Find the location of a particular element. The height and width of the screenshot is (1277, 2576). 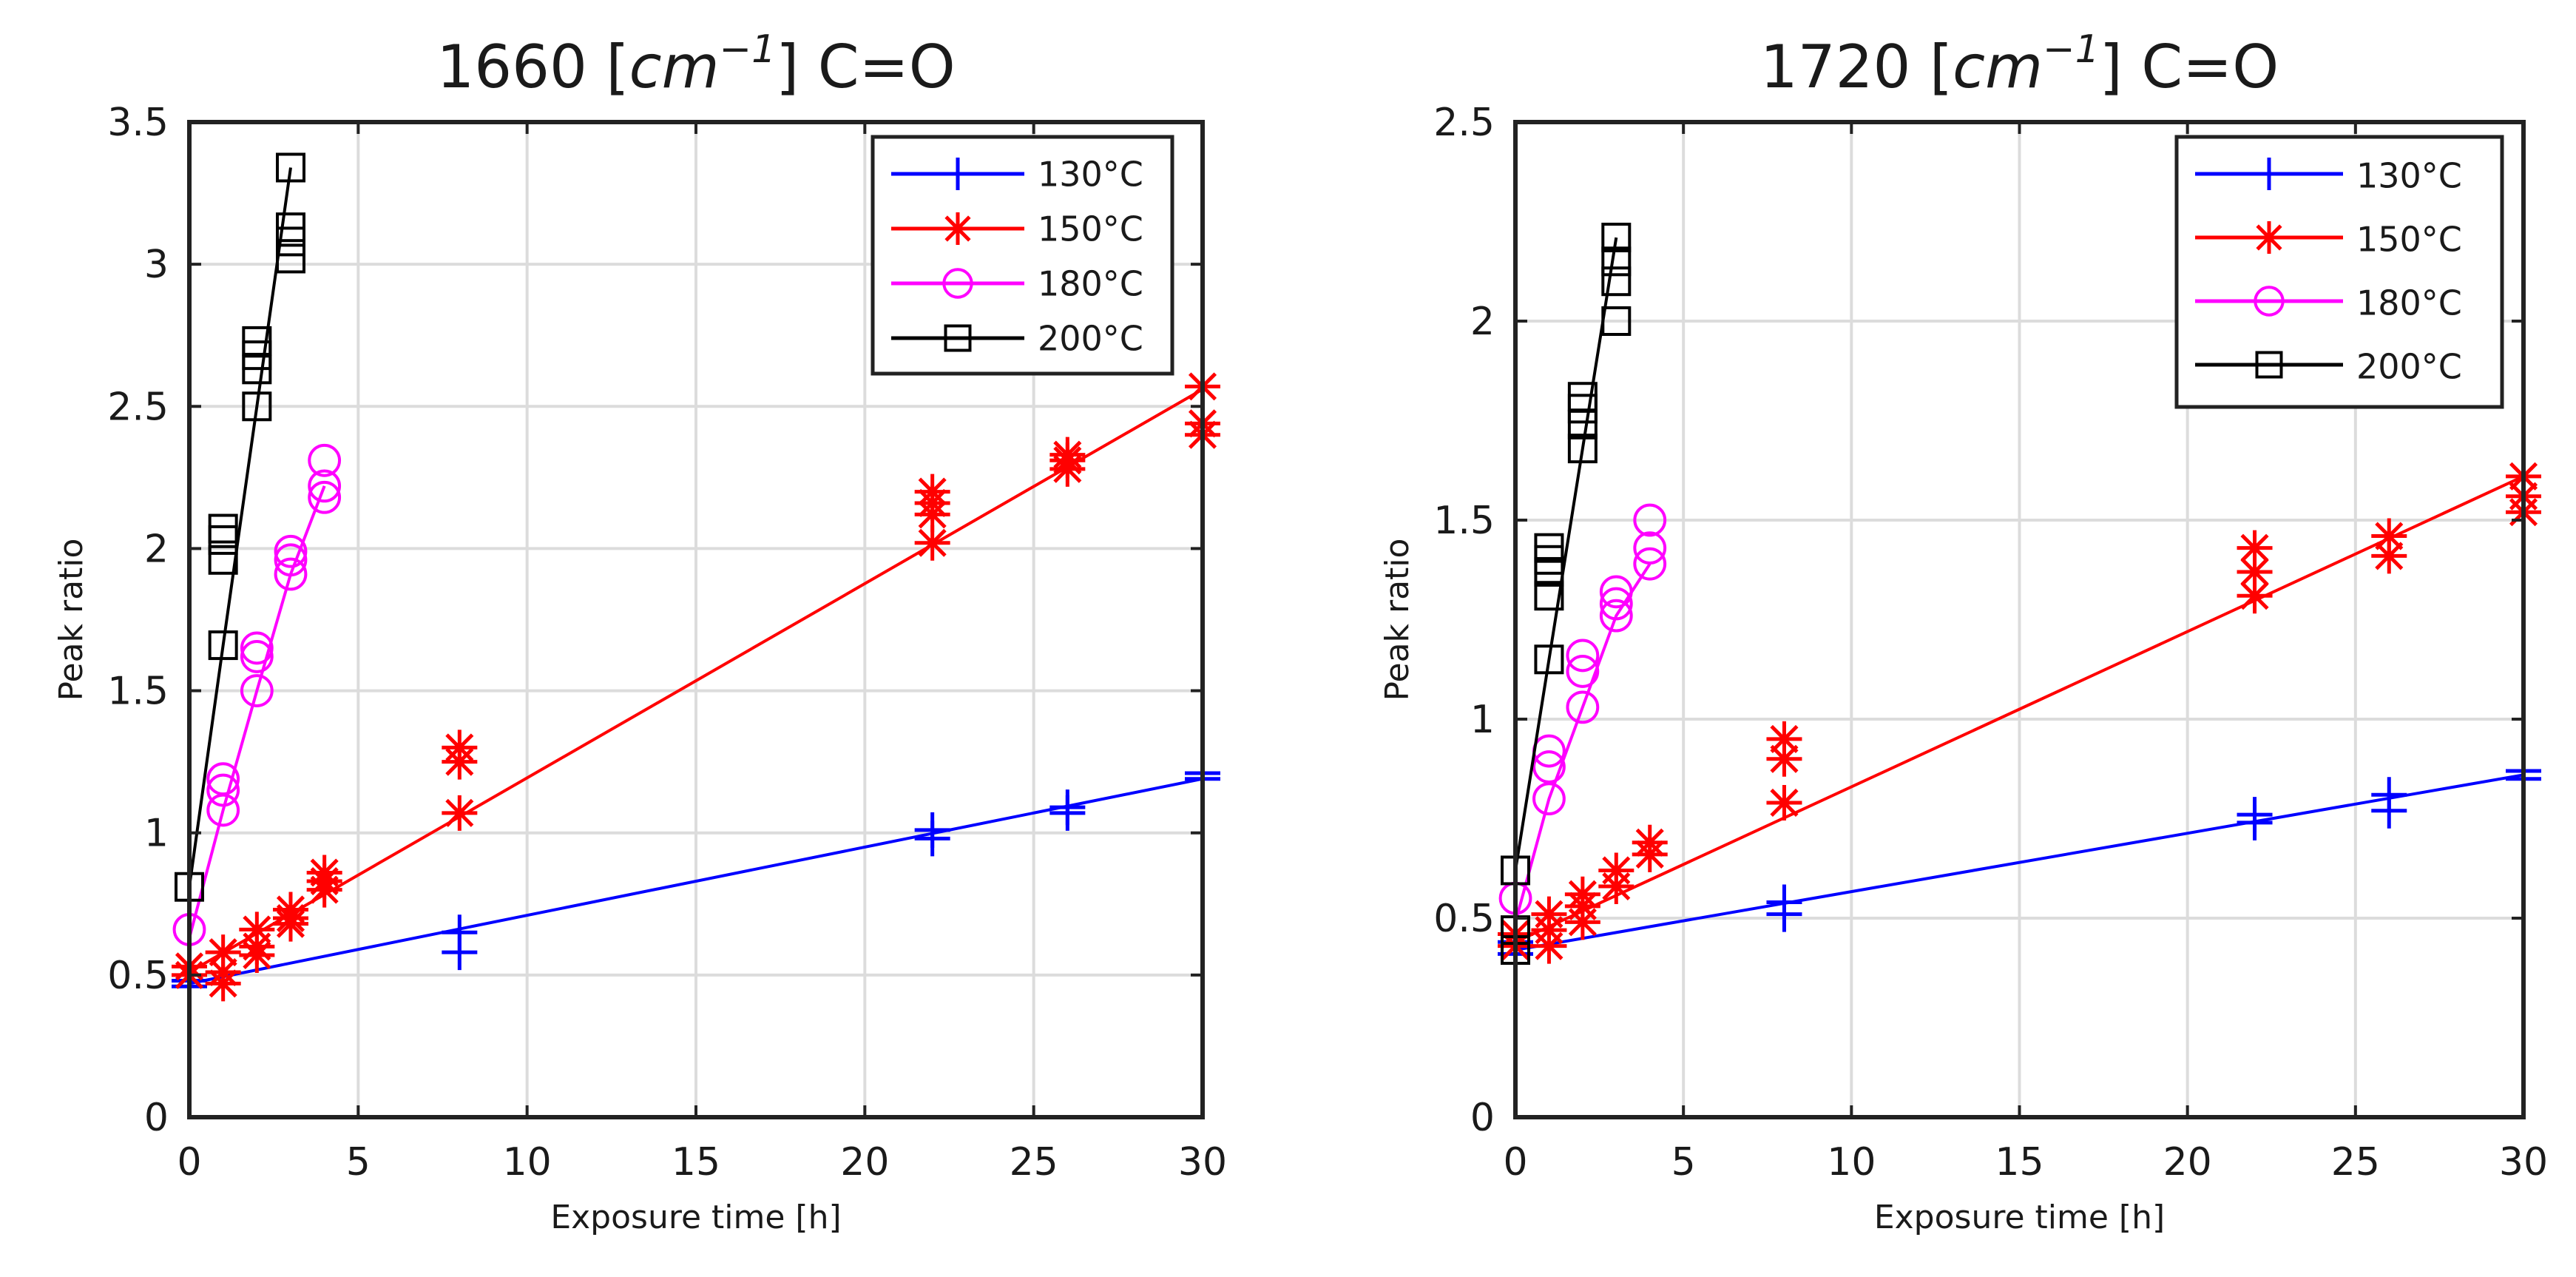

series-180°C is located at coordinates (1582, 713).